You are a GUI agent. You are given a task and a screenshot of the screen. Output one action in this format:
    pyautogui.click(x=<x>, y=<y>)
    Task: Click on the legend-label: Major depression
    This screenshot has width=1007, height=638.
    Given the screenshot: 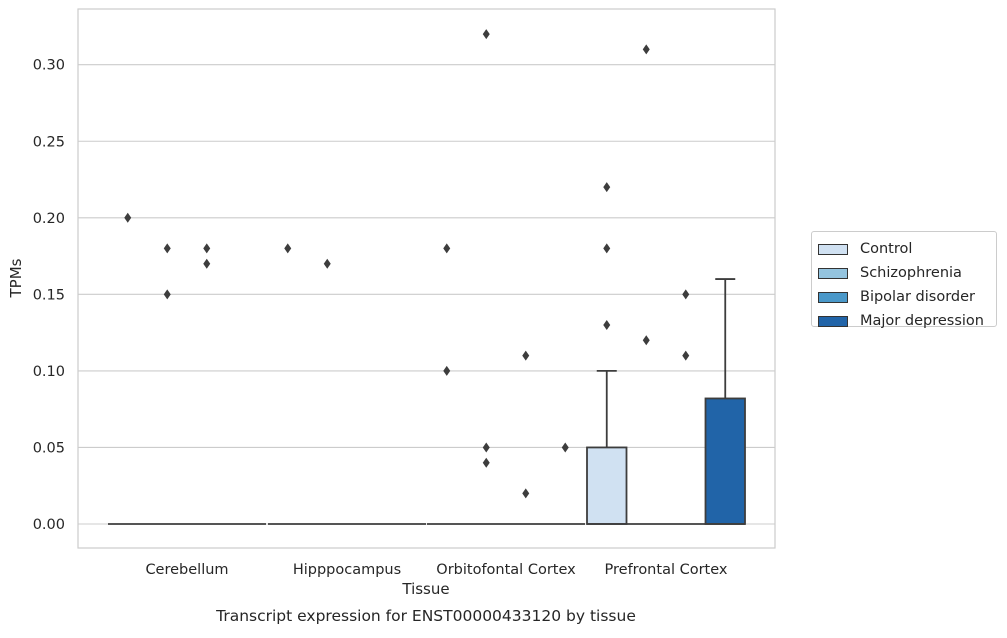 What is the action you would take?
    pyautogui.click(x=922, y=321)
    